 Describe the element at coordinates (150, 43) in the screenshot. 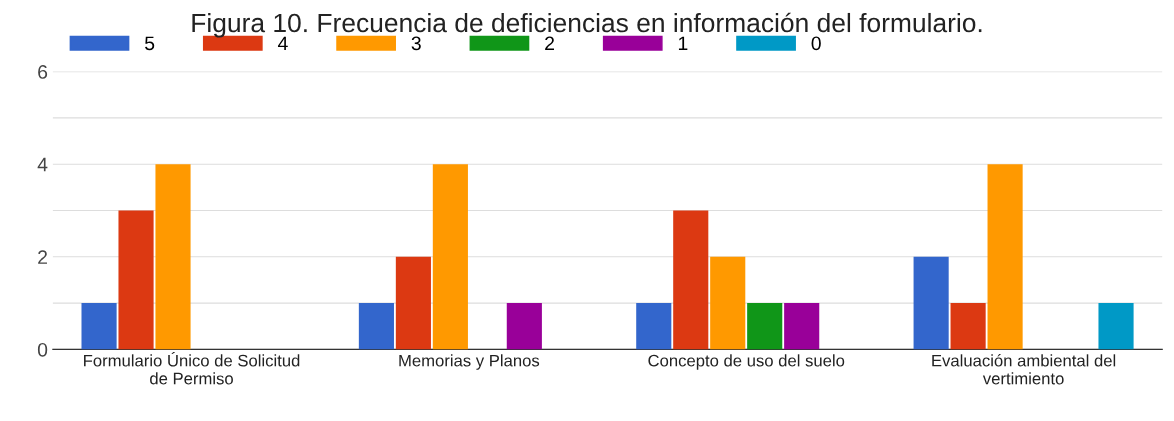

I see `legend-label: 5` at that location.